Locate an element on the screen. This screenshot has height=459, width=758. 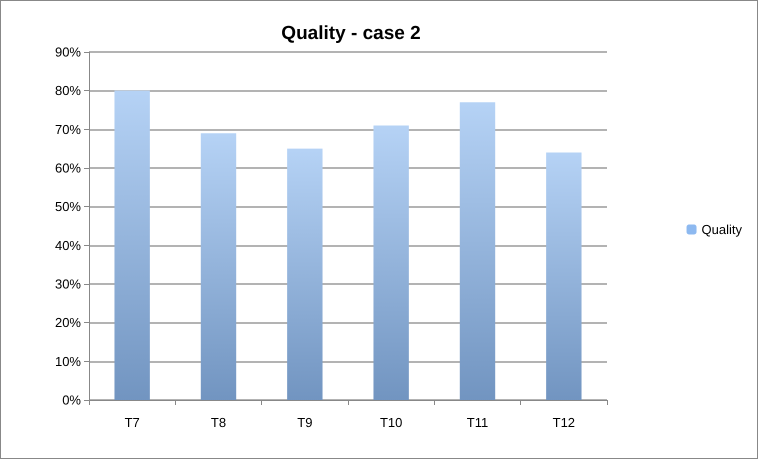
y-tick-label: 90% is located at coordinates (68, 52).